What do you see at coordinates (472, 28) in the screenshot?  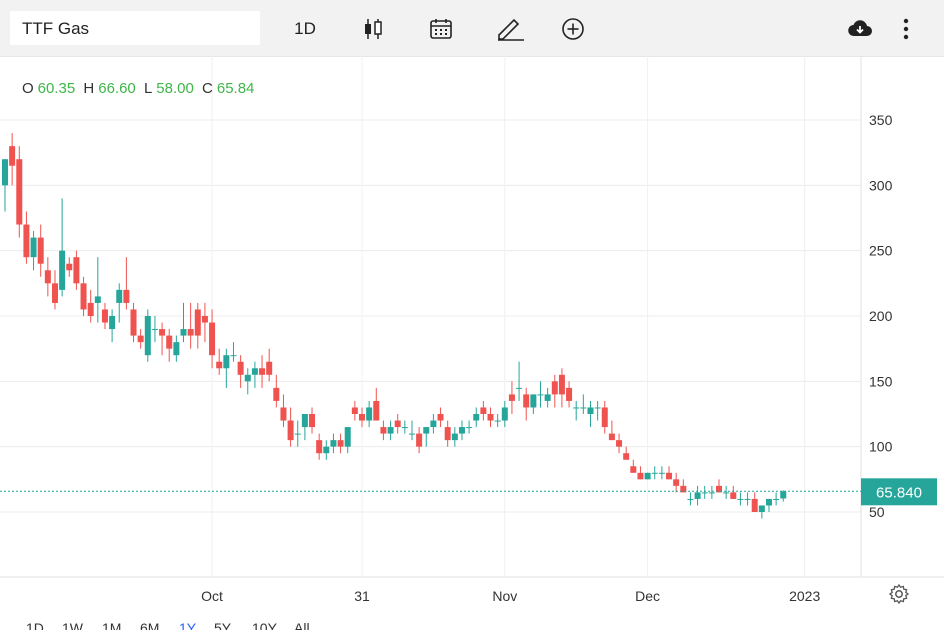 I see `toolbar: TTF Gas 1D` at bounding box center [472, 28].